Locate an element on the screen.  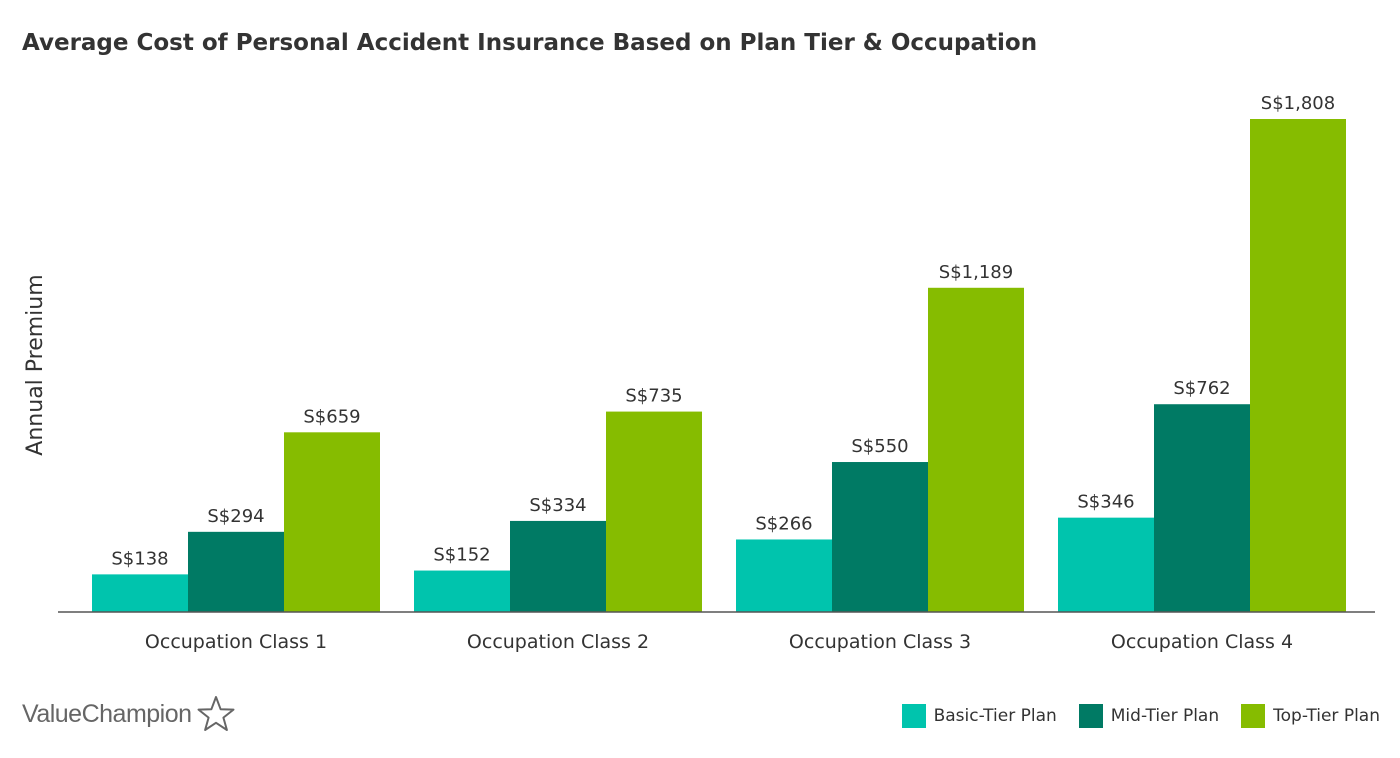
x-tick-label: Occupation Class 3 is located at coordinates (880, 642).